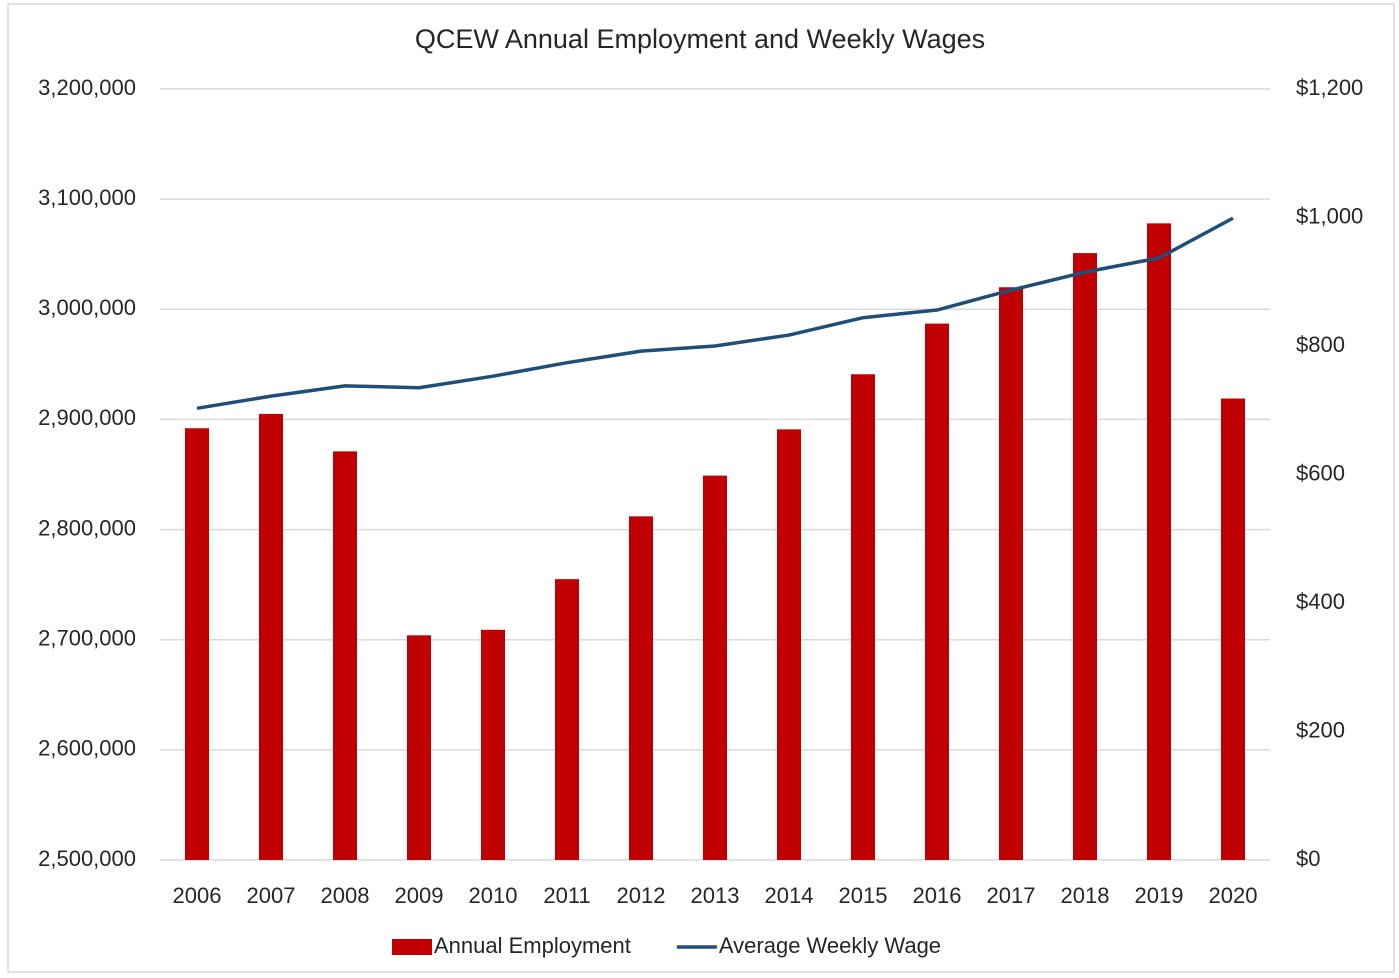 This screenshot has width=1399, height=978. What do you see at coordinates (87, 527) in the screenshot?
I see `y-tick-label: 2,800,000` at bounding box center [87, 527].